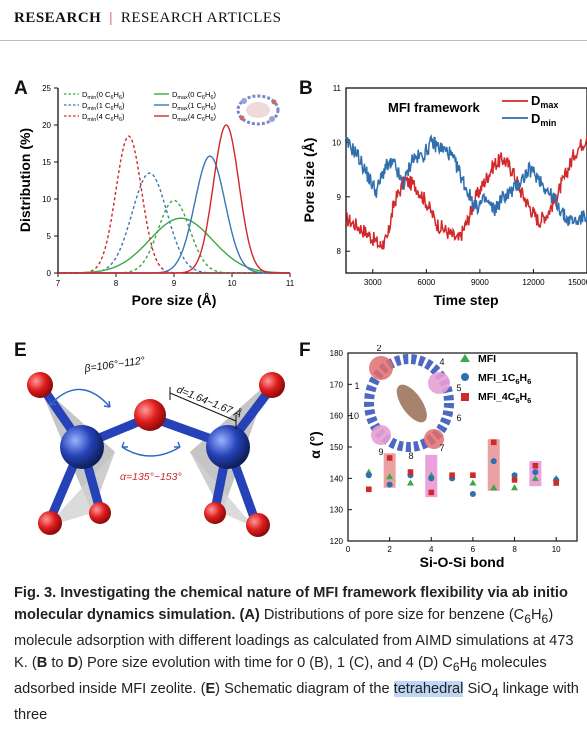 The image size is (587, 742). I want to click on chart-b-xlabel: Time step, so click(465, 300).